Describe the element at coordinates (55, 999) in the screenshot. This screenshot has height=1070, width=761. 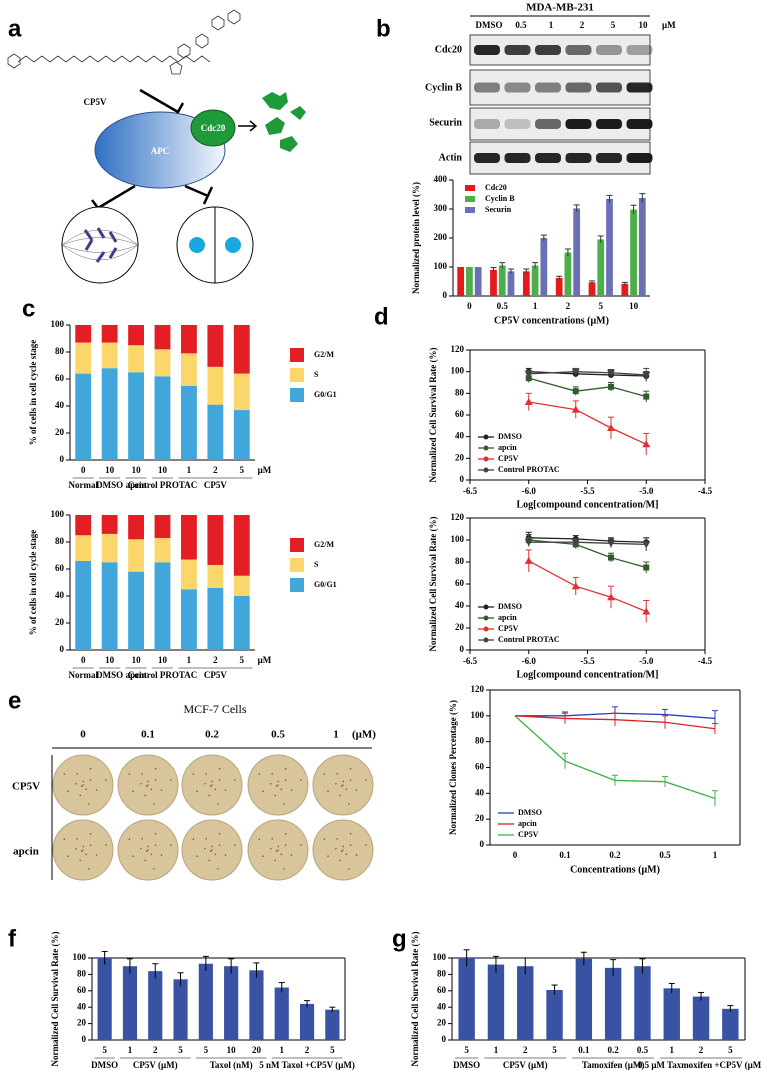
I see `y-axis-label: Normalized Cell Survival Rate (%)` at that location.